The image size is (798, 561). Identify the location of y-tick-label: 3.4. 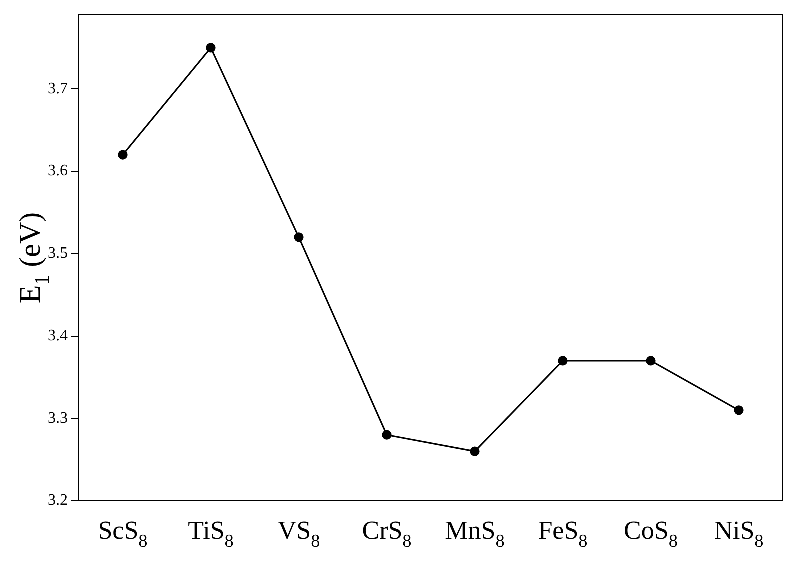
(58, 335).